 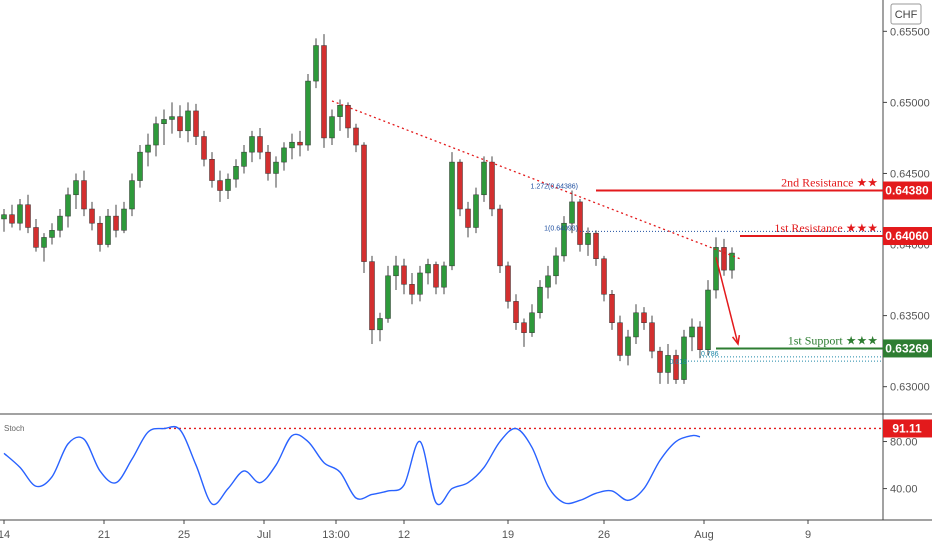 What do you see at coordinates (826, 228) in the screenshot?
I see `level-label: 1st Resistance ★★★` at bounding box center [826, 228].